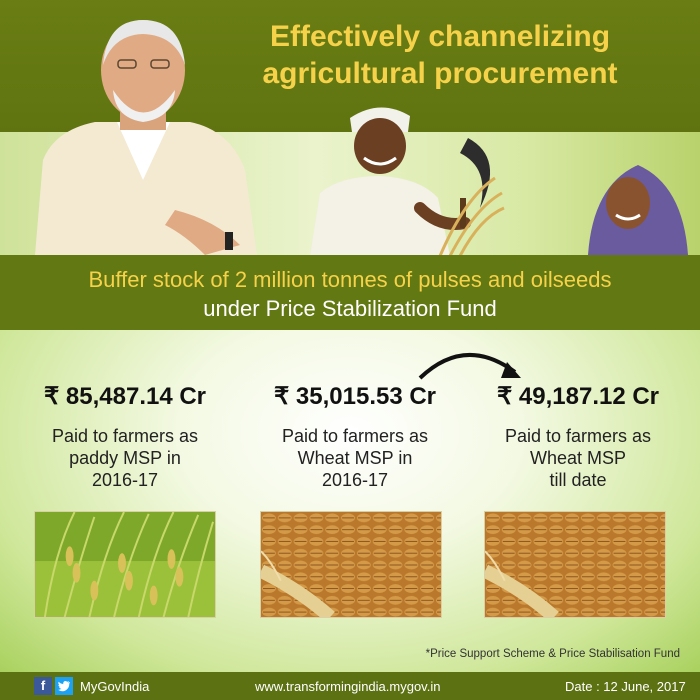 The image size is (700, 700). I want to click on stat-amount: ₹ 49,187.12 Cr, so click(578, 396).